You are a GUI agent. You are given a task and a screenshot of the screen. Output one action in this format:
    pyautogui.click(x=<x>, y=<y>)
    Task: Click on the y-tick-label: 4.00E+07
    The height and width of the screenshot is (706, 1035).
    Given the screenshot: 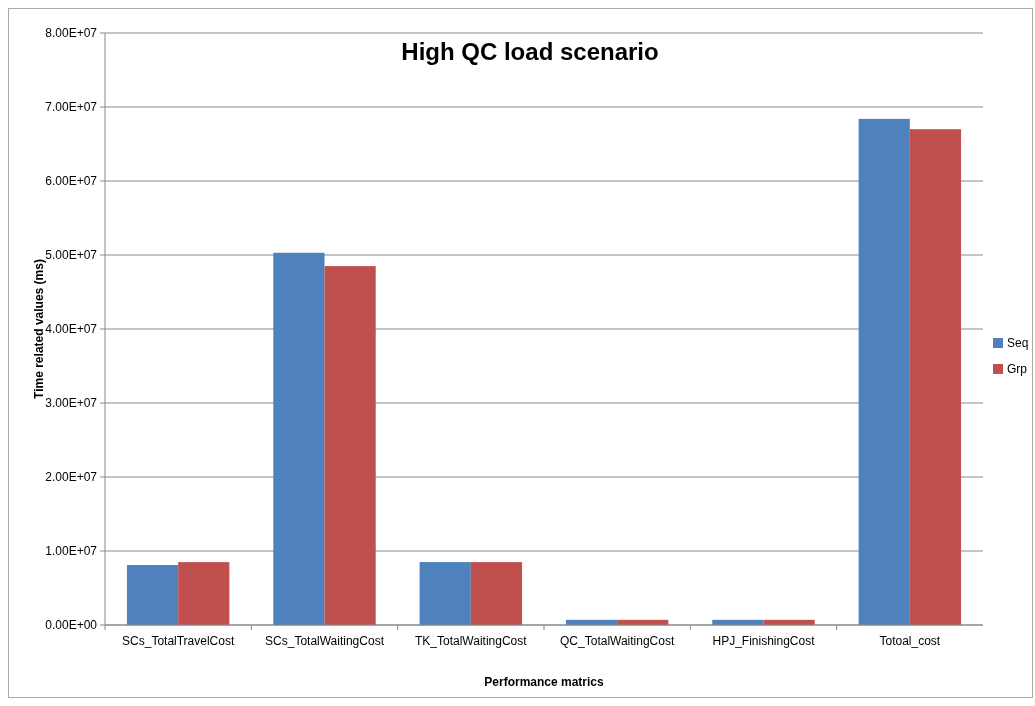 What is the action you would take?
    pyautogui.click(x=71, y=329)
    